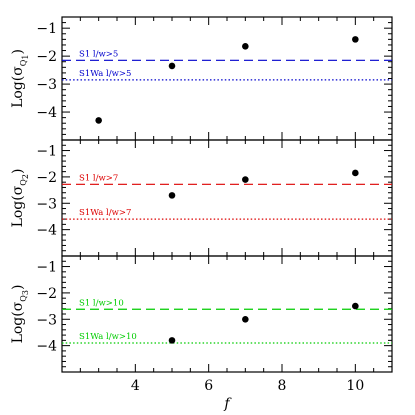 Image resolution: width=415 pixels, height=415 pixels. I want to click on x-tick-label: 6, so click(208, 386).